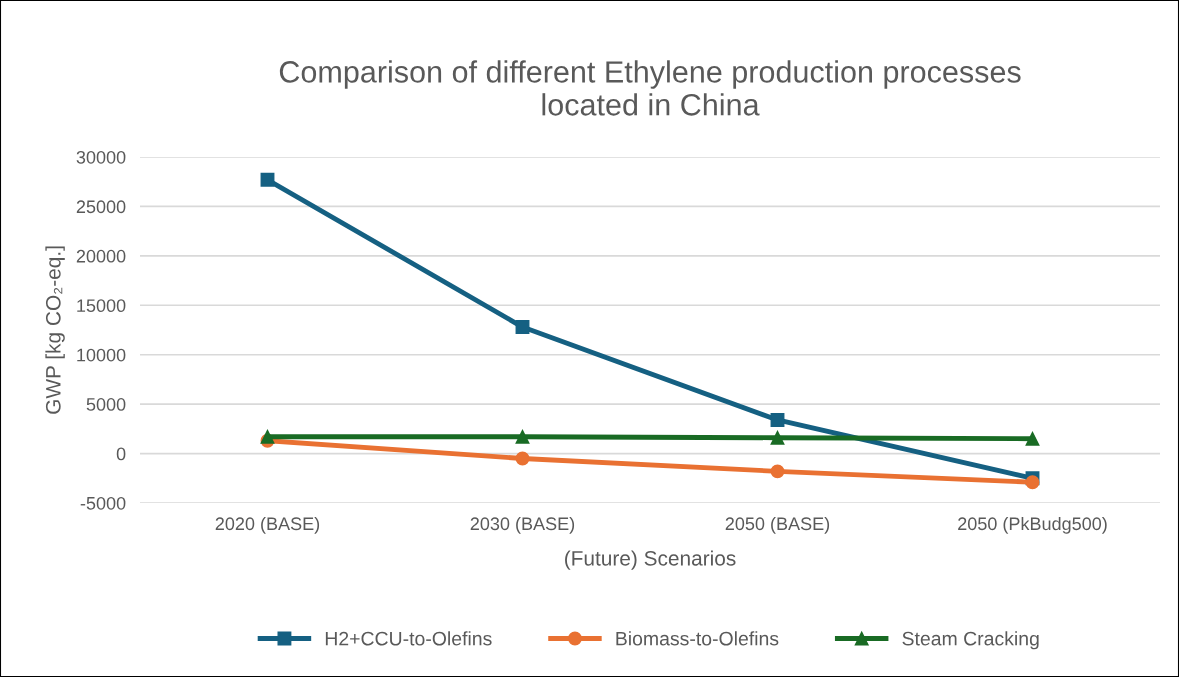  What do you see at coordinates (267, 525) in the screenshot?
I see `x-tick-label: 2020 (BASE)` at bounding box center [267, 525].